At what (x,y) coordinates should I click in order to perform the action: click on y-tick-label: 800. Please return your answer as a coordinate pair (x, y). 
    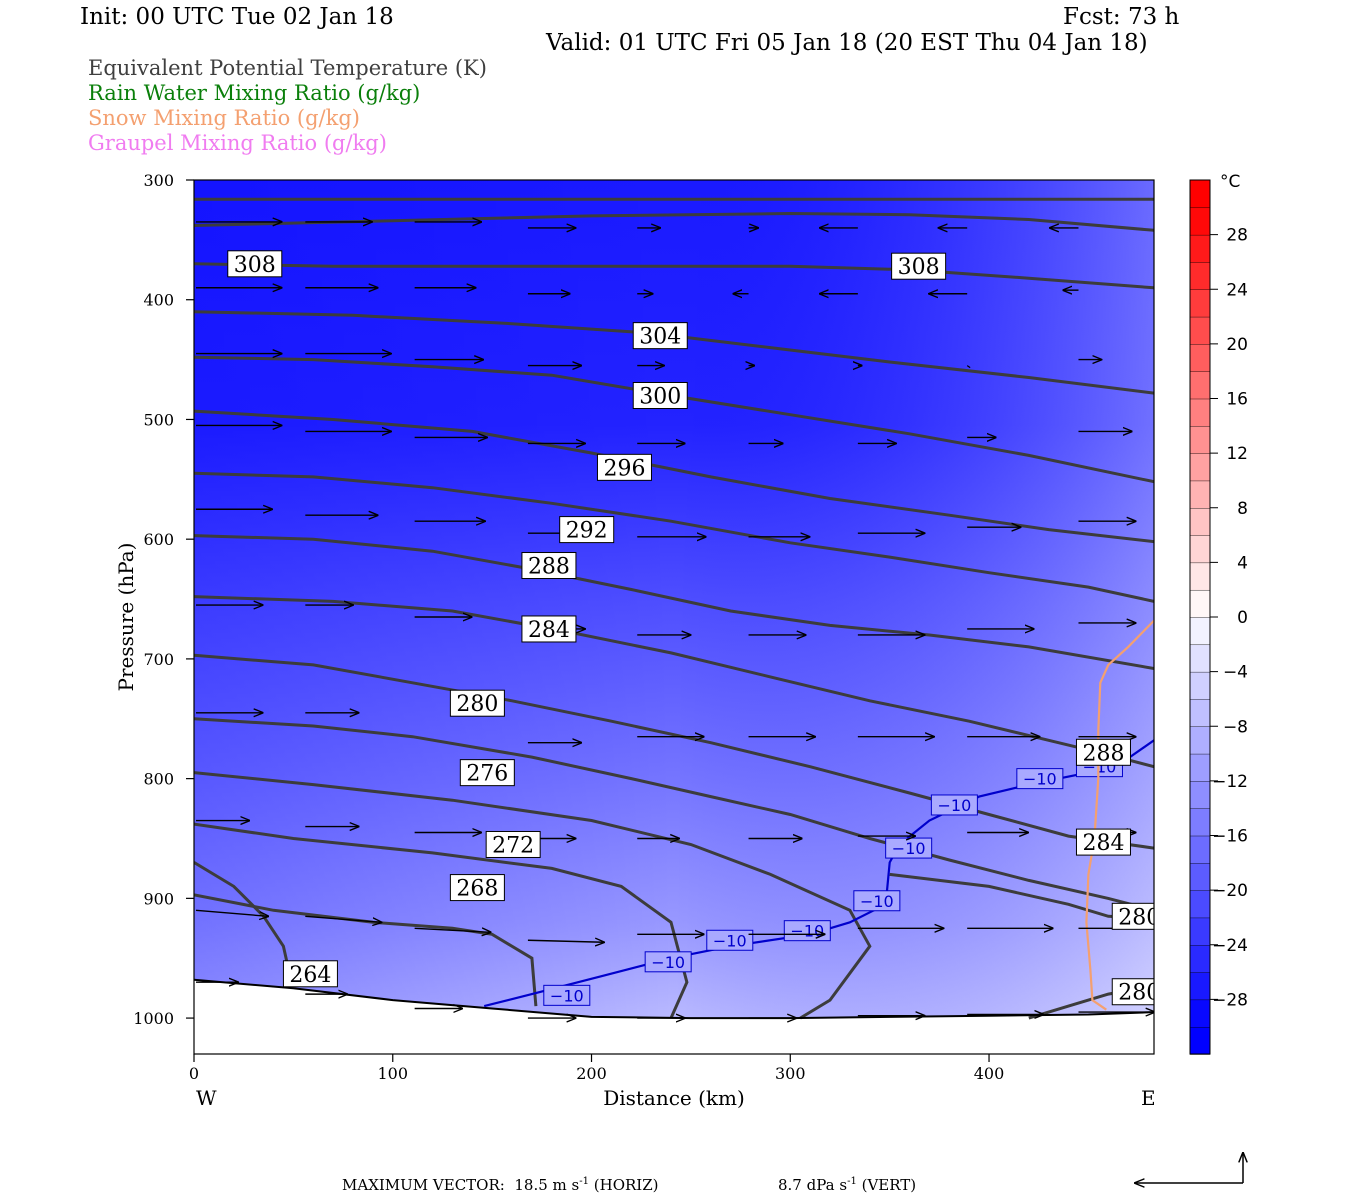
    Looking at the image, I should click on (158, 779).